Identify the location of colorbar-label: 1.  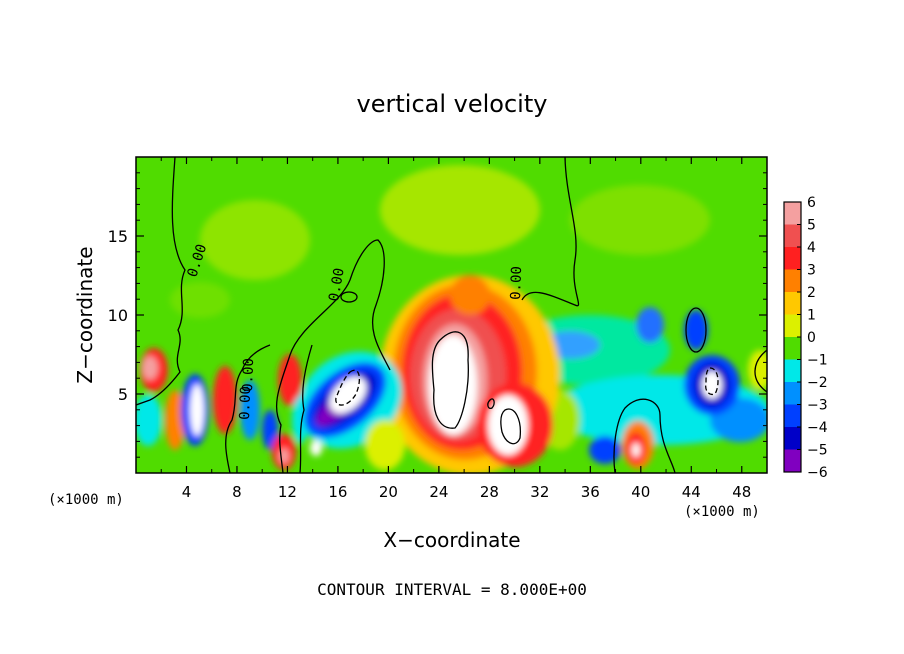
(811, 316).